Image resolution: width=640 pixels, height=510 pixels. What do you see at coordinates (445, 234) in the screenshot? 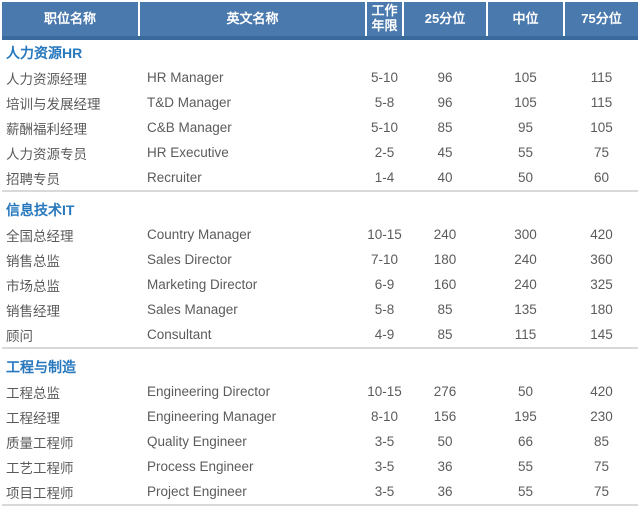
I see `percentile-25-cell: 240` at bounding box center [445, 234].